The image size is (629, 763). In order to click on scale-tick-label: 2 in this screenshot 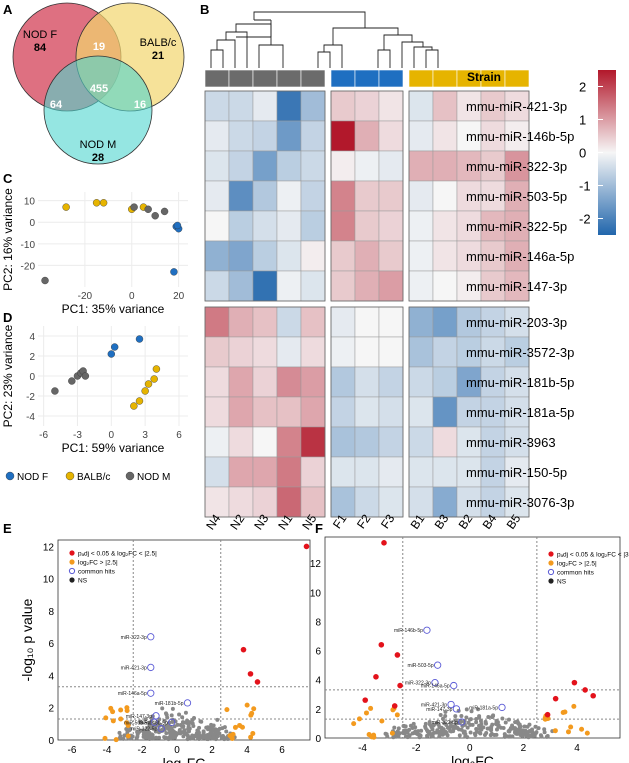, I will do `click(582, 87)`.